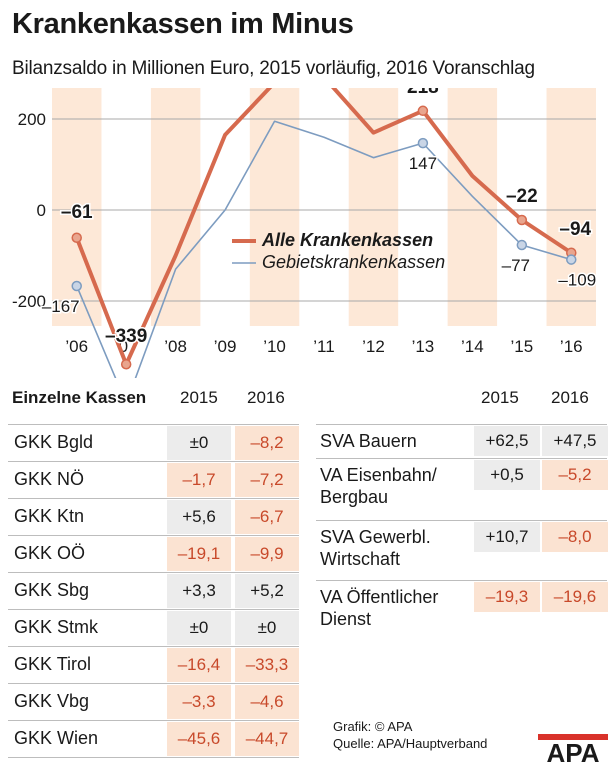  Describe the element at coordinates (507, 475) in the screenshot. I see `cell-2015: +0,5` at that location.